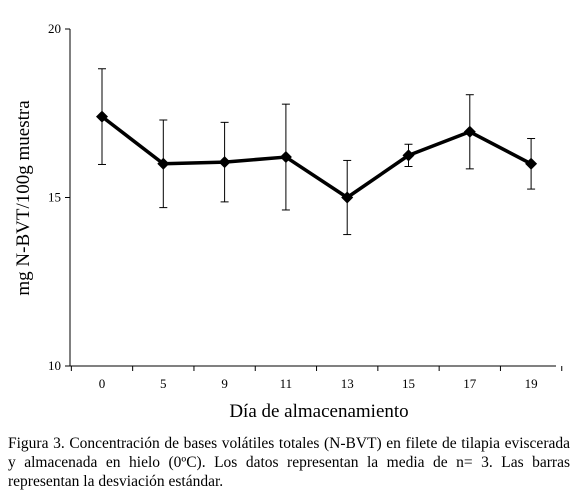  I want to click on x-axis: 0 5 9 11 13 15 17 19, so click(316, 378).